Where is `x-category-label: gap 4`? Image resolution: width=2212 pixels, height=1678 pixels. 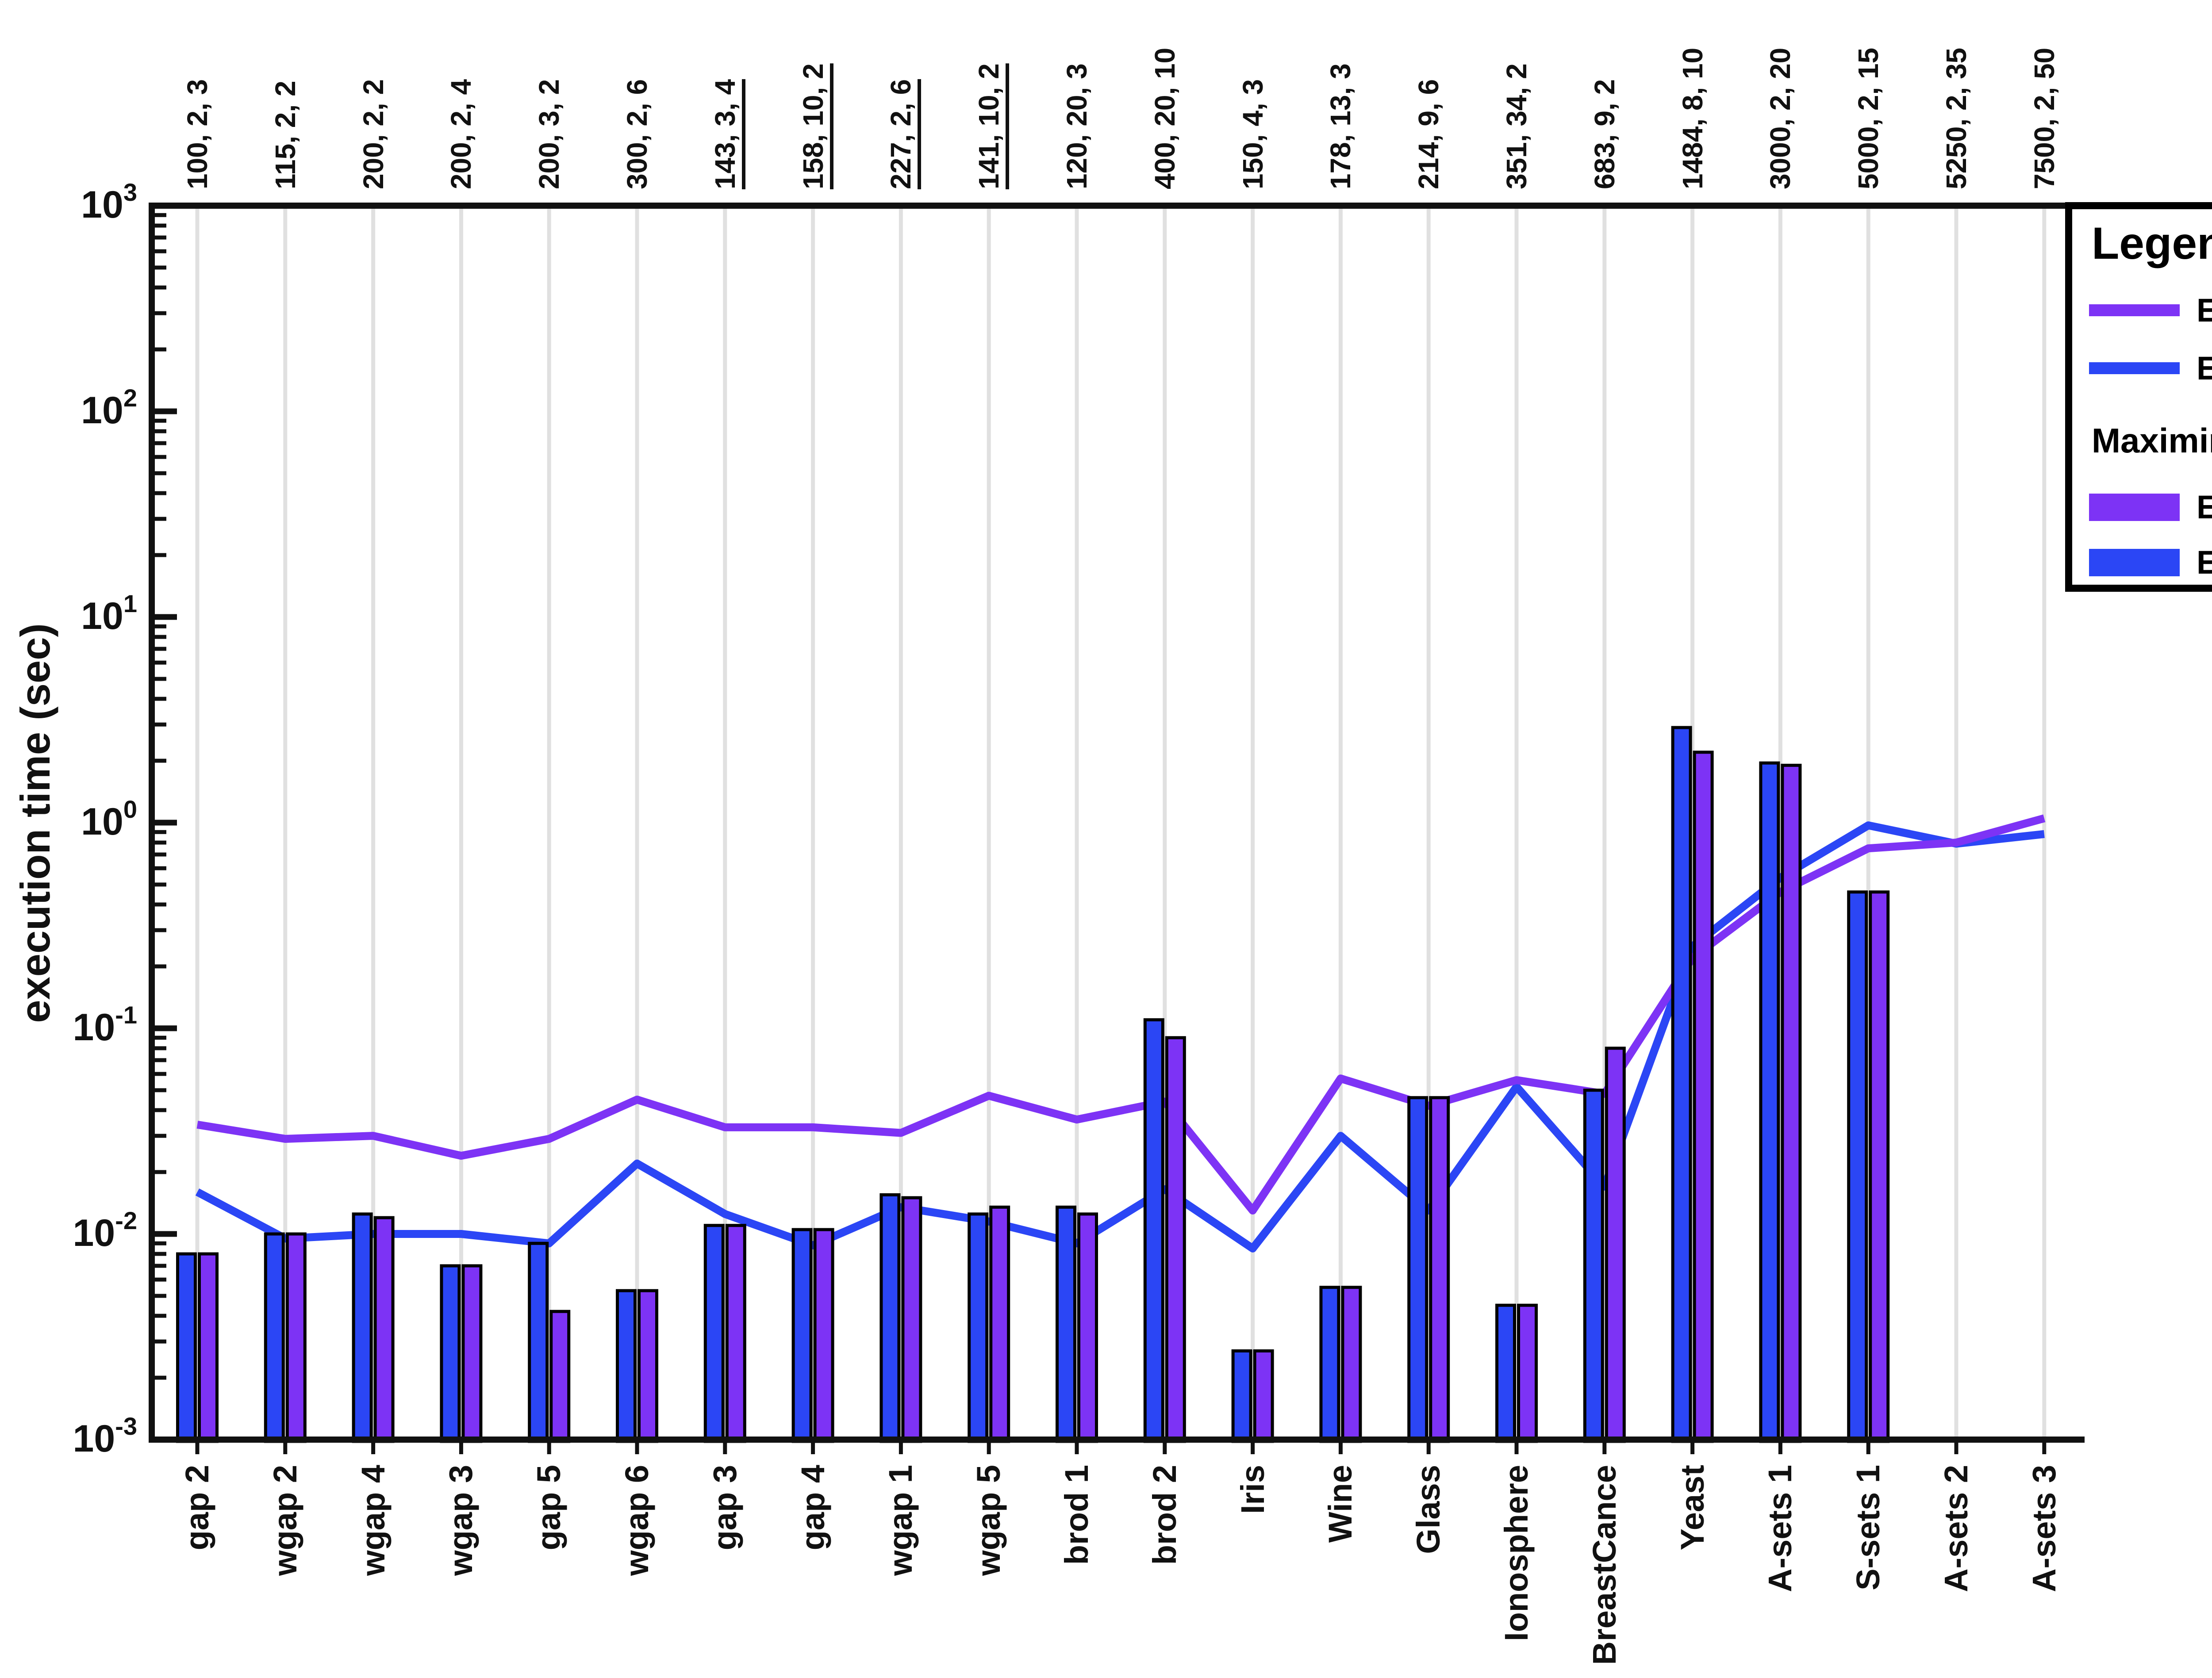 x-category-label: gap 4 is located at coordinates (813, 1508).